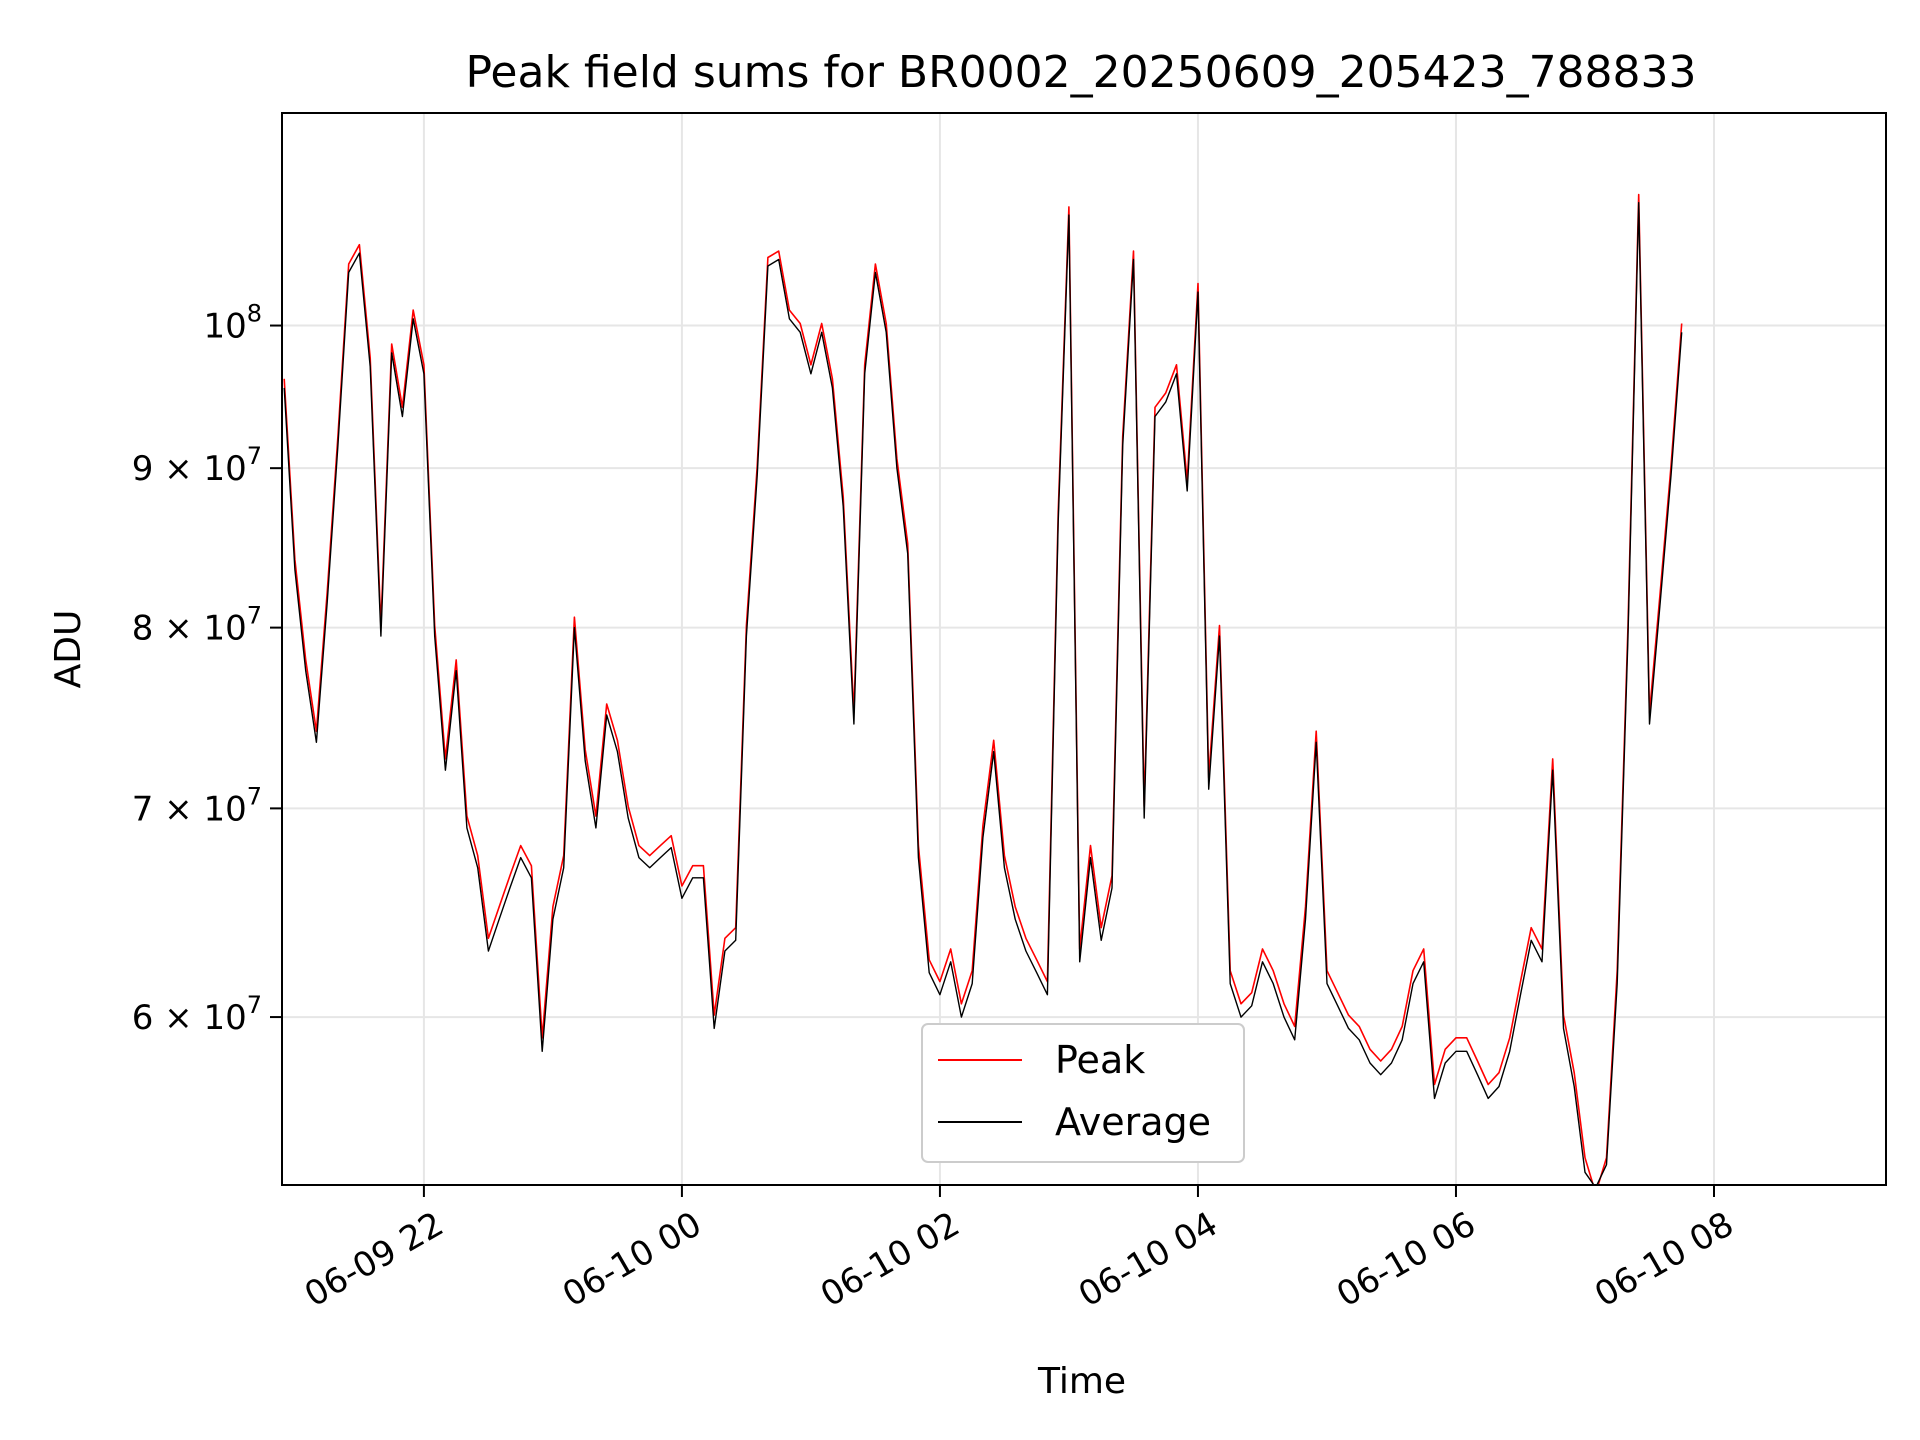  I want to click on y-tick-label: 8 × 107, so click(197, 625).